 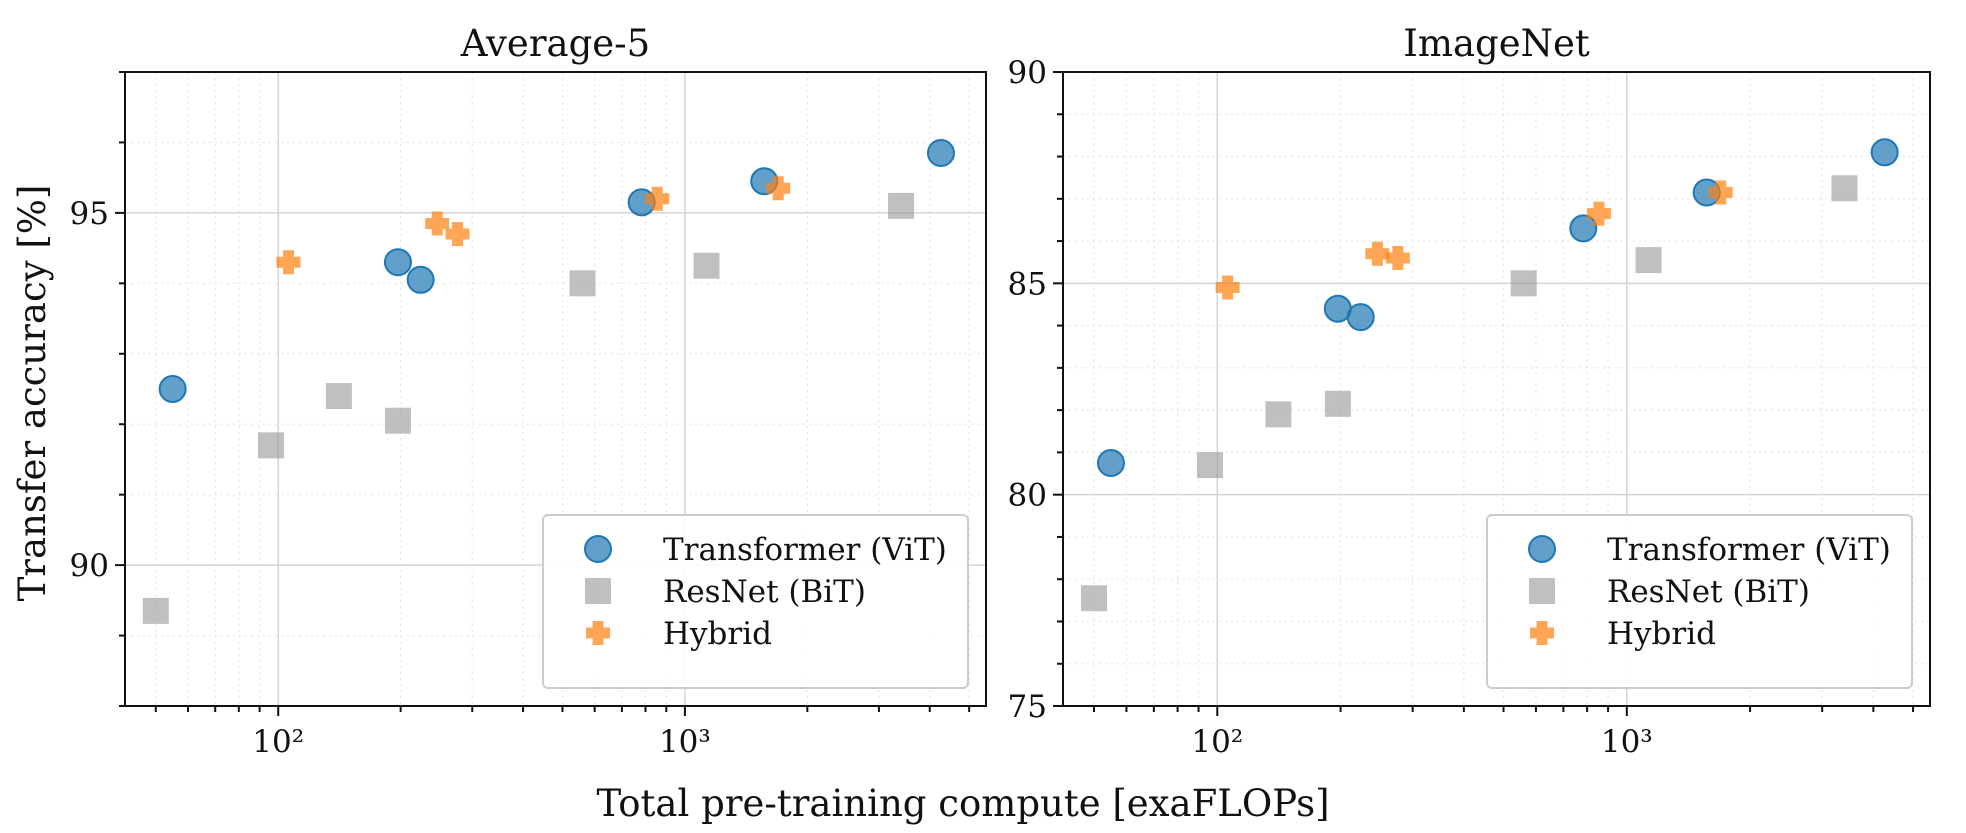 I want to click on series-circle, so click(x=556, y=271).